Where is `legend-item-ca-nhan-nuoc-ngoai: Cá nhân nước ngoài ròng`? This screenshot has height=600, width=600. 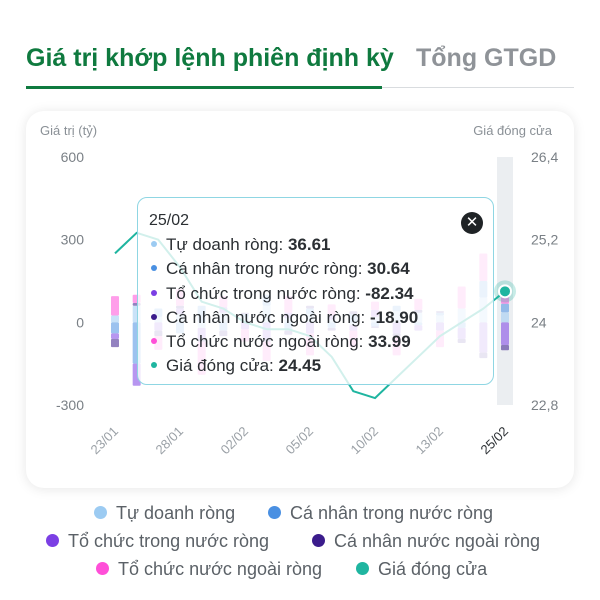
legend-item-ca-nhan-nuoc-ngoai: Cá nhân nước ngoài ròng is located at coordinates (426, 541).